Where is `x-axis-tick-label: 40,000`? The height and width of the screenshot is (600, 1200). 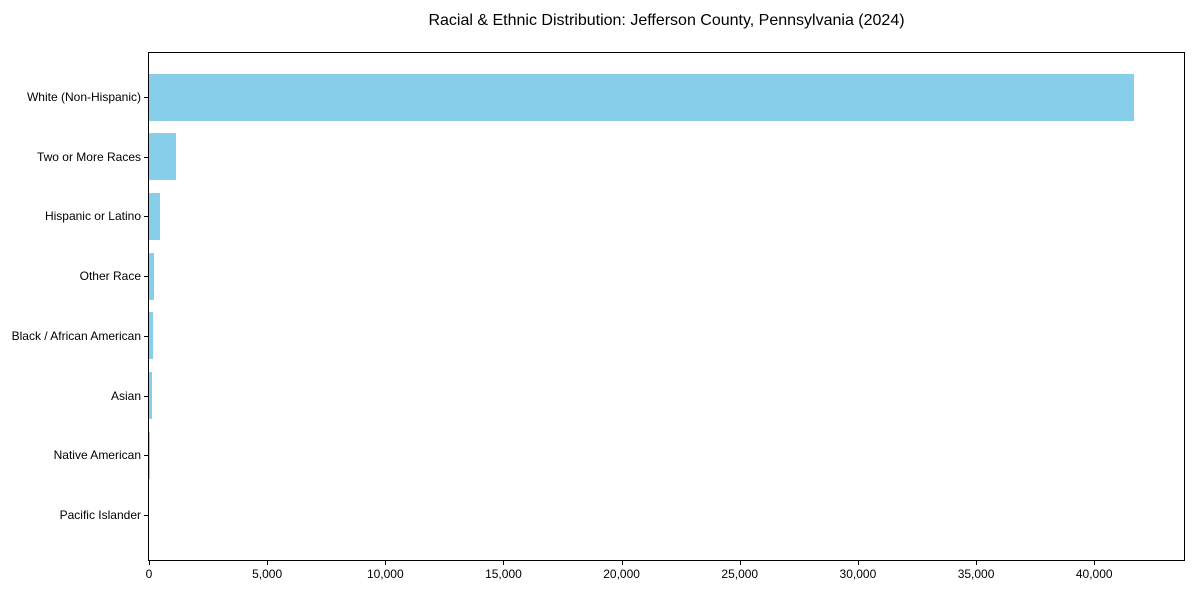
x-axis-tick-label: 40,000 is located at coordinates (1094, 574).